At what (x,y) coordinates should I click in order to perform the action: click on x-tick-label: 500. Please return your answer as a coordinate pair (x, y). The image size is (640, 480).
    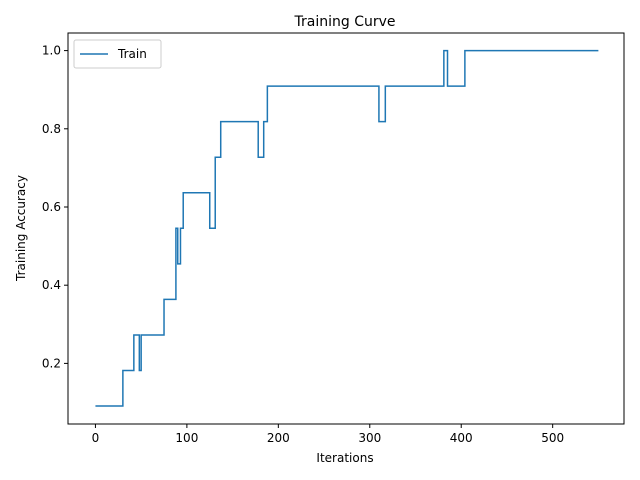
    Looking at the image, I should click on (552, 438).